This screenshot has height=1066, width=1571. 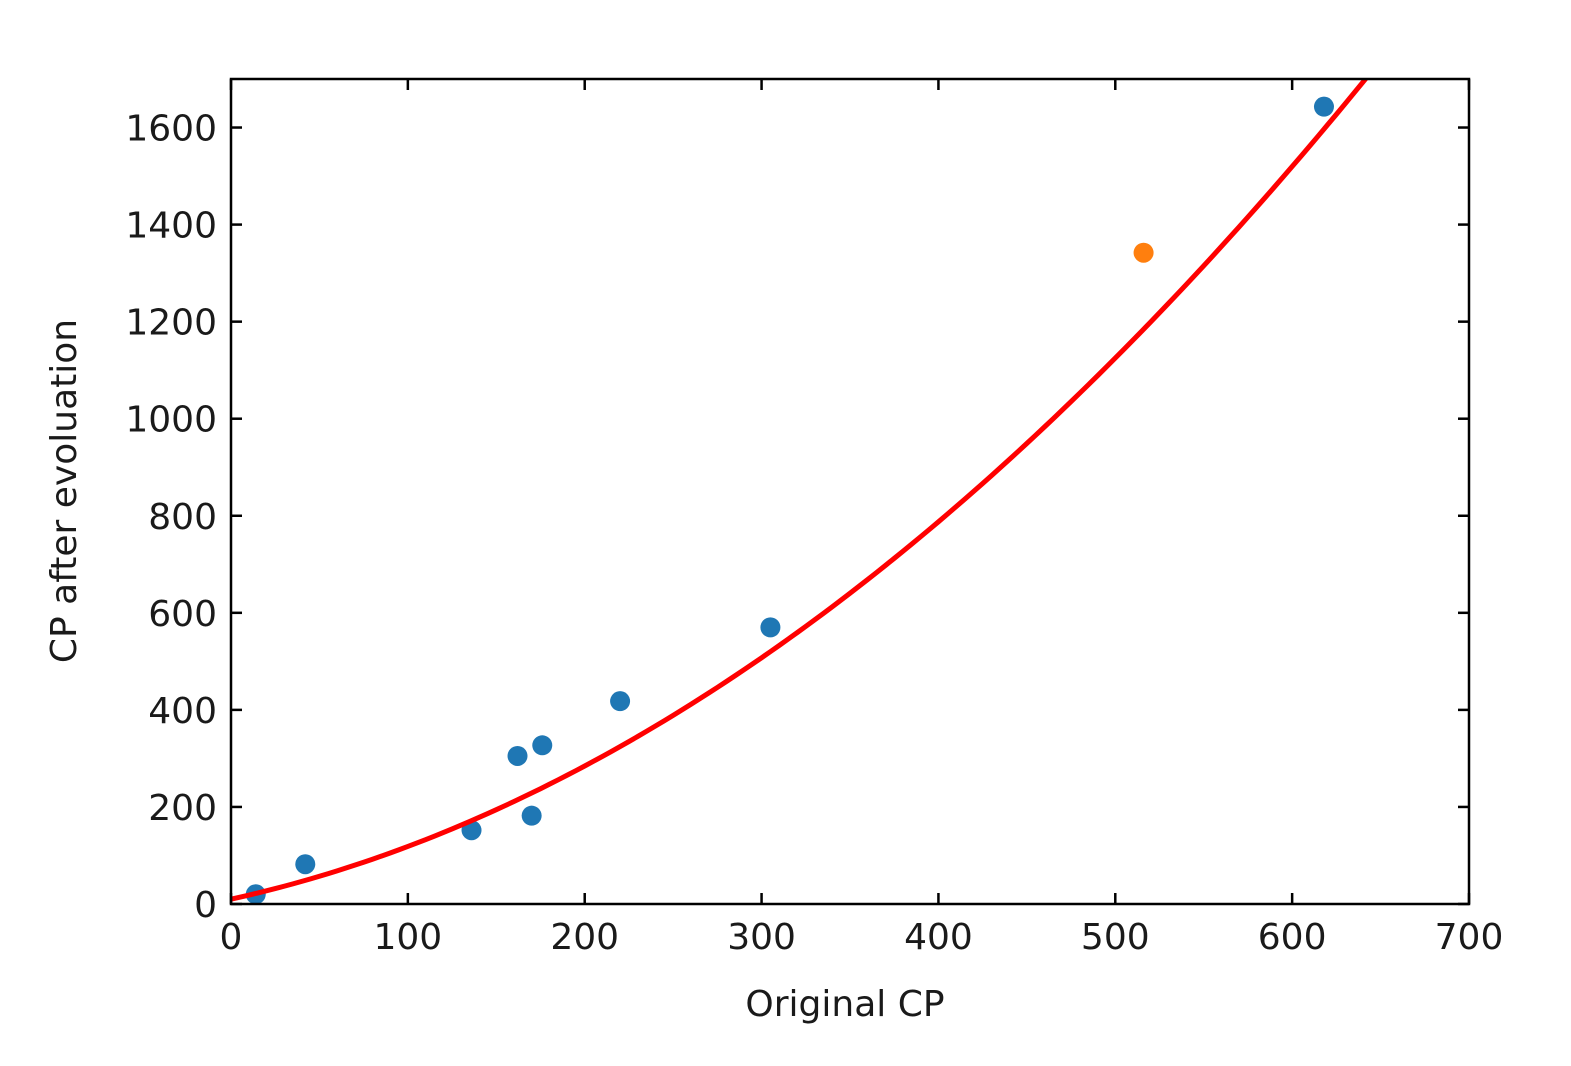 What do you see at coordinates (407, 937) in the screenshot?
I see `x-tick-label: 100` at bounding box center [407, 937].